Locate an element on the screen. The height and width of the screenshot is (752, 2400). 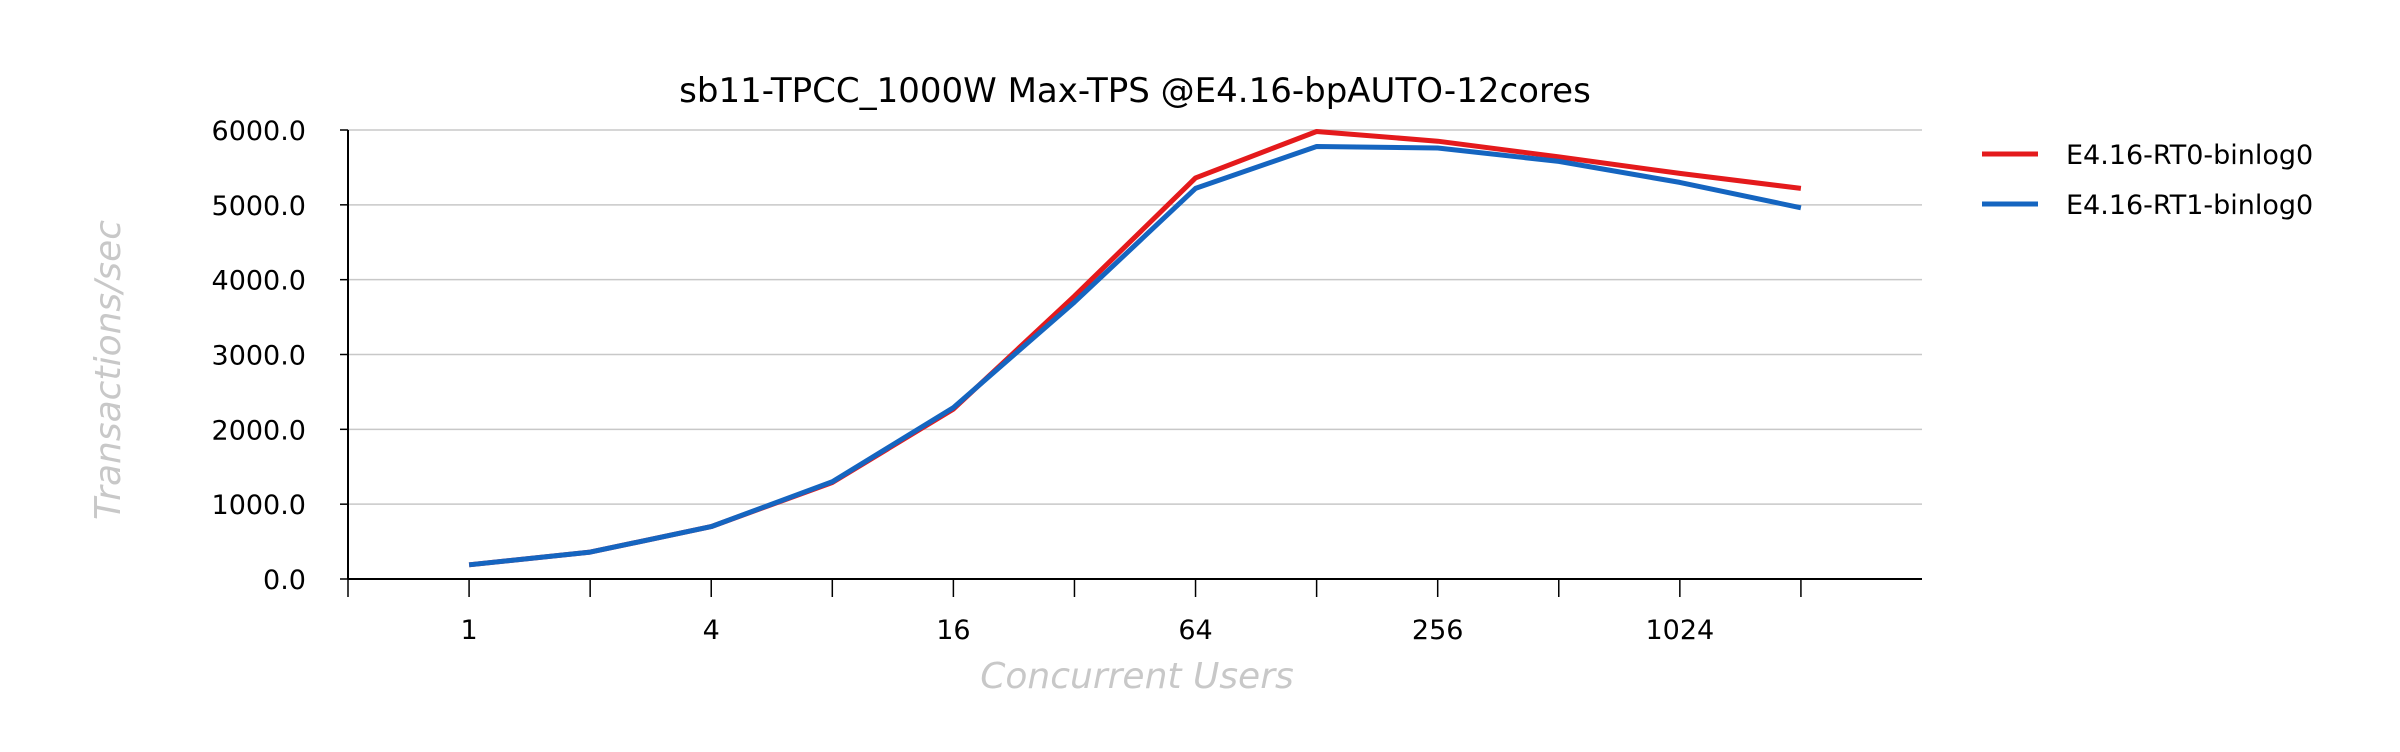
y-tick-label: 3000.0 is located at coordinates (259, 356).